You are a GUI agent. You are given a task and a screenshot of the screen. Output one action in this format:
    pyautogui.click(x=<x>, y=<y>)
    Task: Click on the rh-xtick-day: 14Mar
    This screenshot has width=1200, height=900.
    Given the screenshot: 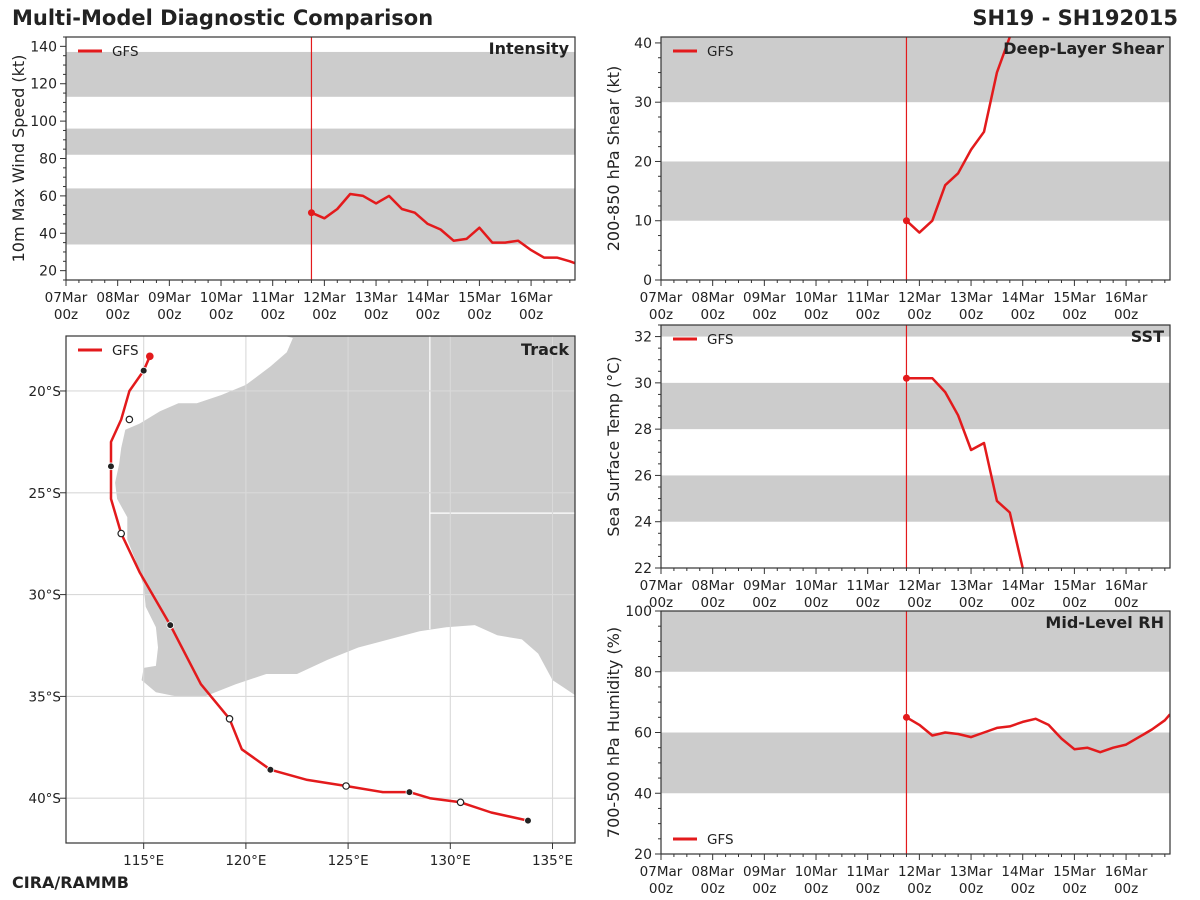 What is the action you would take?
    pyautogui.click(x=1022, y=872)
    